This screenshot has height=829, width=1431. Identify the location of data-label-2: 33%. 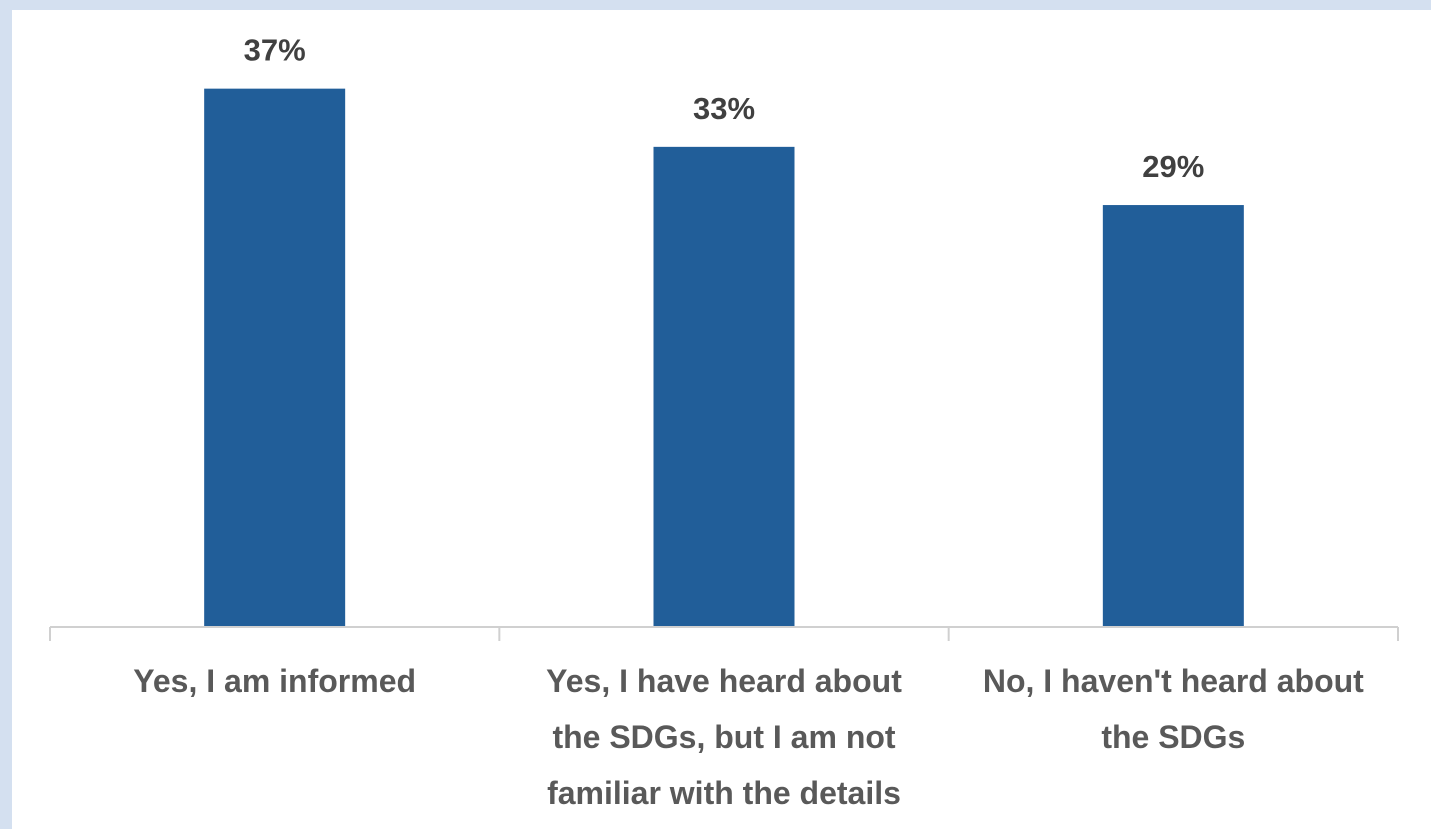
(724, 108).